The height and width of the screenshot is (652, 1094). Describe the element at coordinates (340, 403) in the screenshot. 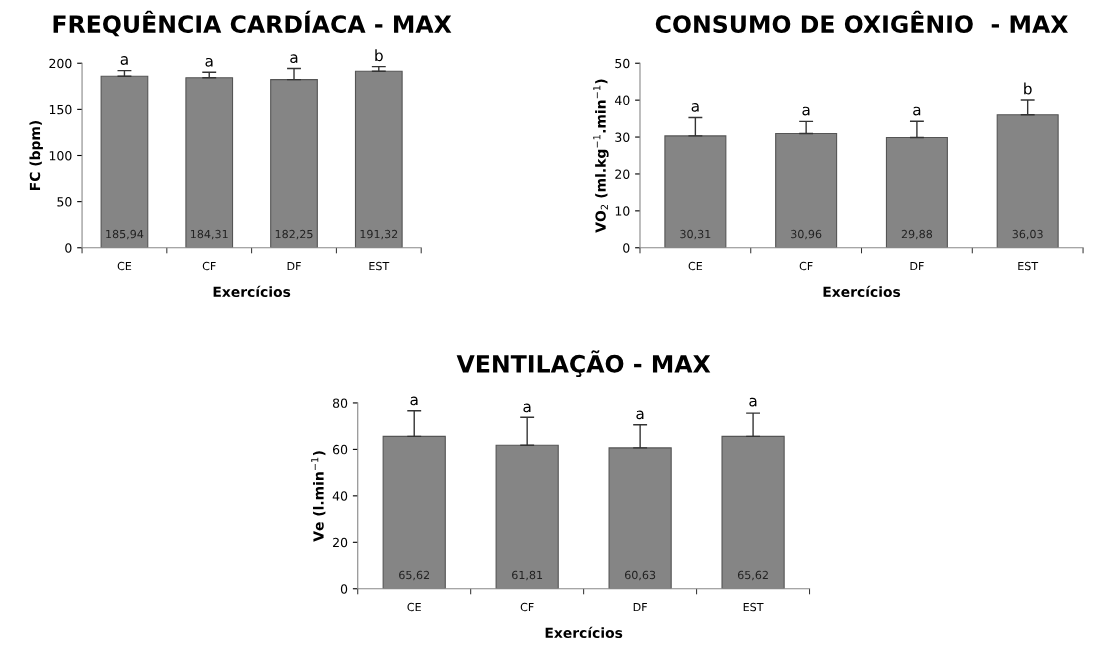

I see `y-tick-label: 80` at that location.